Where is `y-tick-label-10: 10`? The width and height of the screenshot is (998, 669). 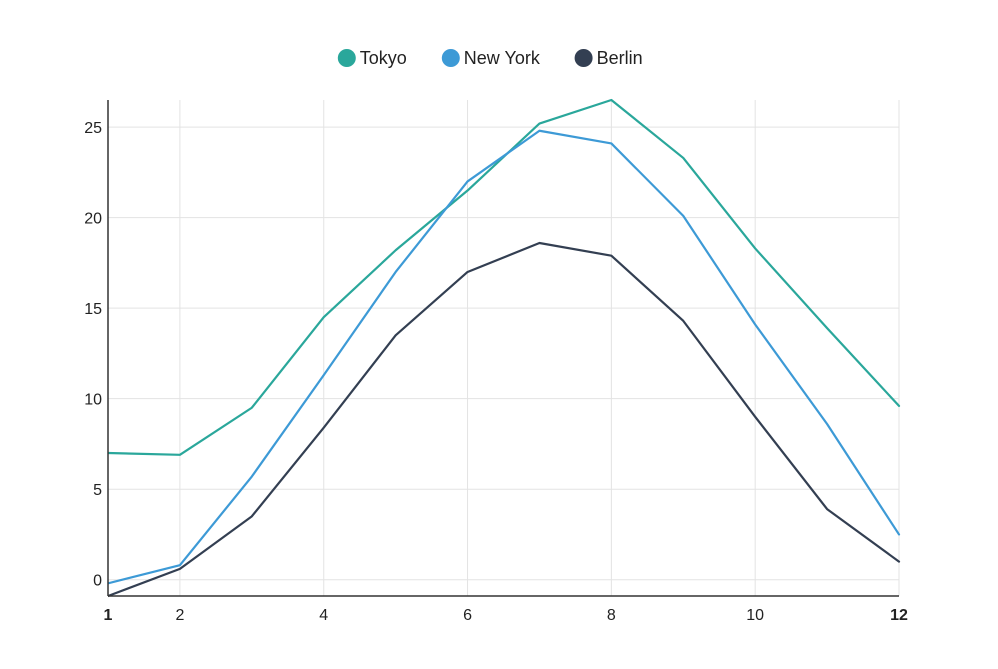 y-tick-label-10: 10 is located at coordinates (93, 400).